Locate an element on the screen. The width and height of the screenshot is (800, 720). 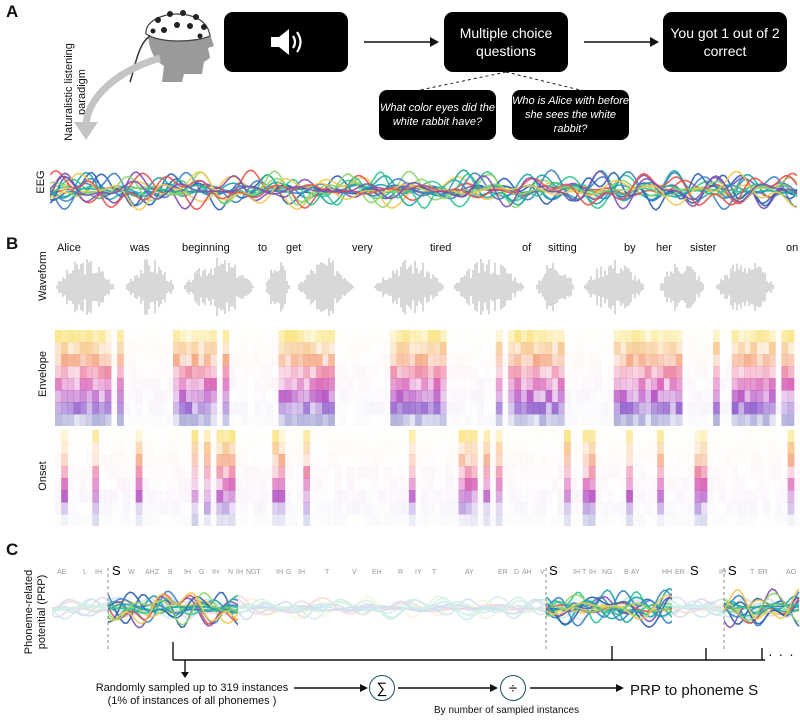
phoneme-label: V is located at coordinates (354, 572).